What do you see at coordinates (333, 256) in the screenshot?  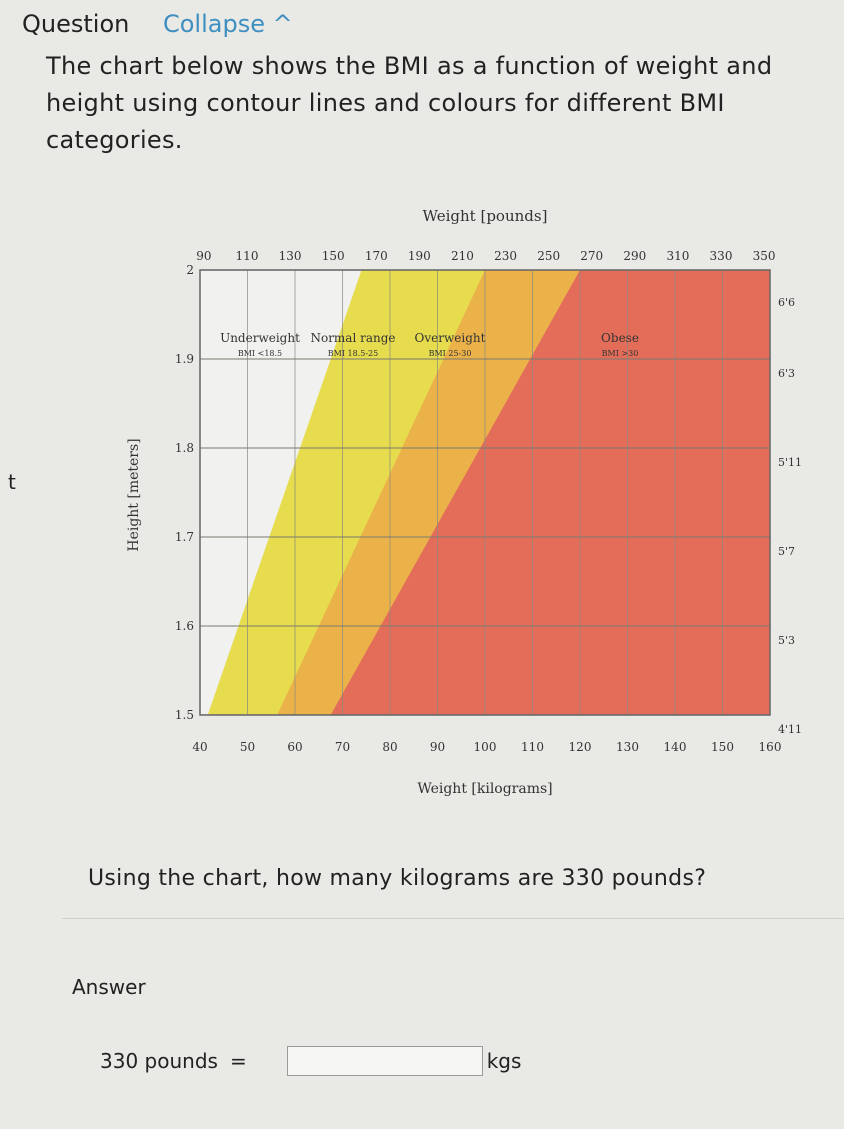 I see `x-lb-tick-label: 150` at bounding box center [333, 256].